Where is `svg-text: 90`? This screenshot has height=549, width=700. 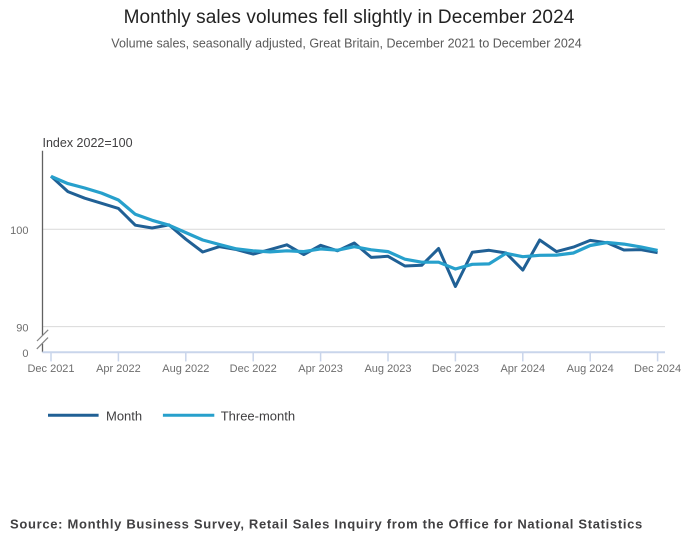
svg-text: 90 is located at coordinates (22, 329).